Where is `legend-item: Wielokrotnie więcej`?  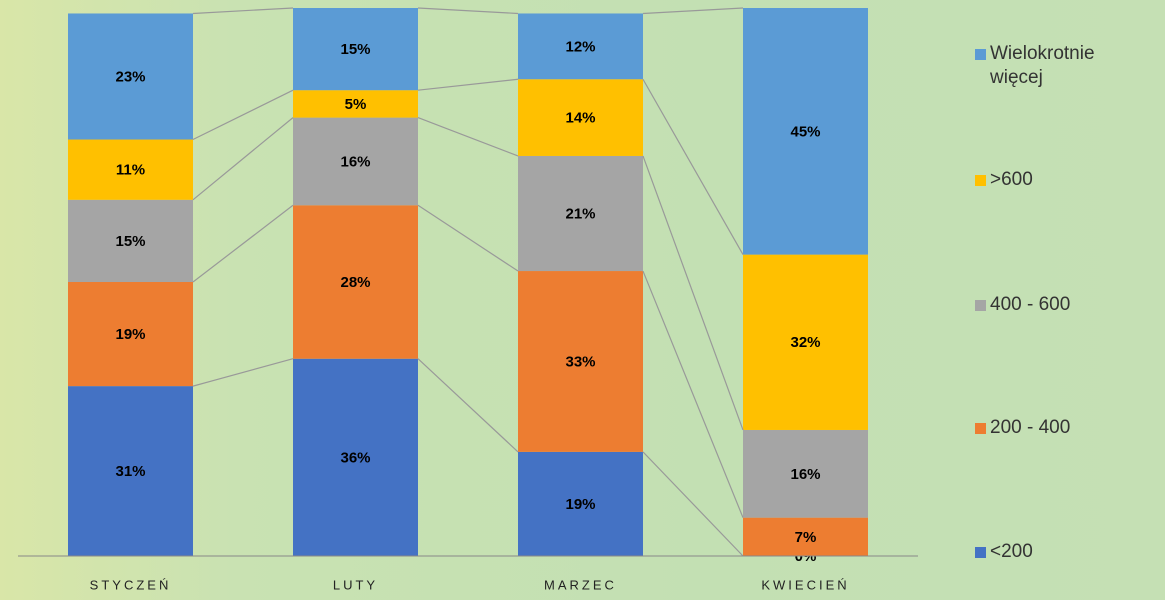 legend-item: Wielokrotnie więcej is located at coordinates (1060, 66).